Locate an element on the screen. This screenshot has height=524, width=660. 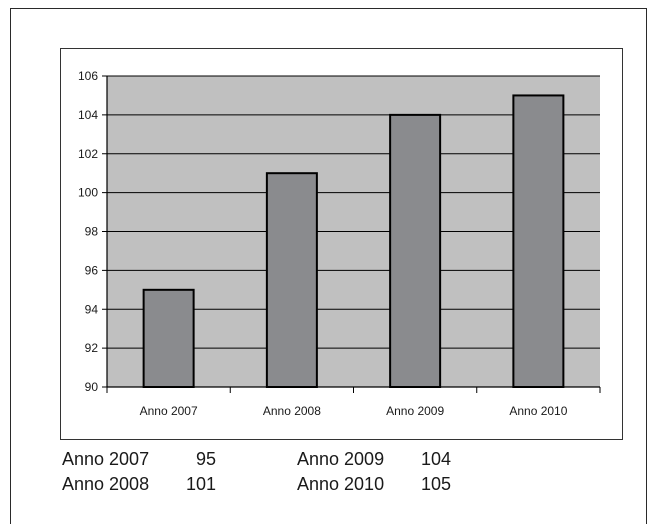
x-tick-label: Anno 2007 is located at coordinates (169, 411).